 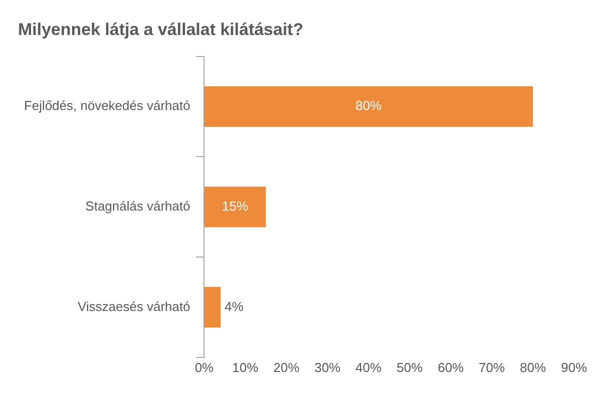 I want to click on x-tick-label: 80%, so click(x=533, y=367).